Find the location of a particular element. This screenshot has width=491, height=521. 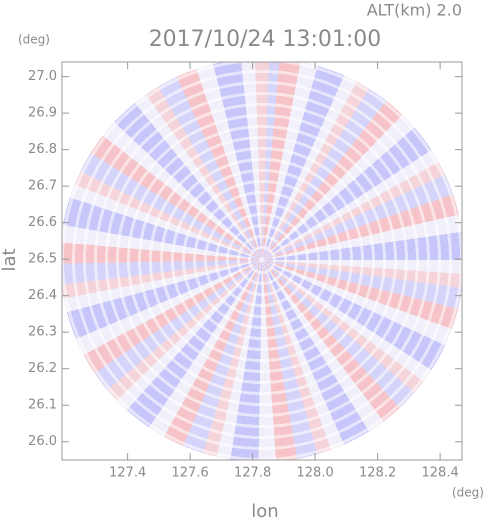

y-tick-label: 26.2 is located at coordinates (42, 368).